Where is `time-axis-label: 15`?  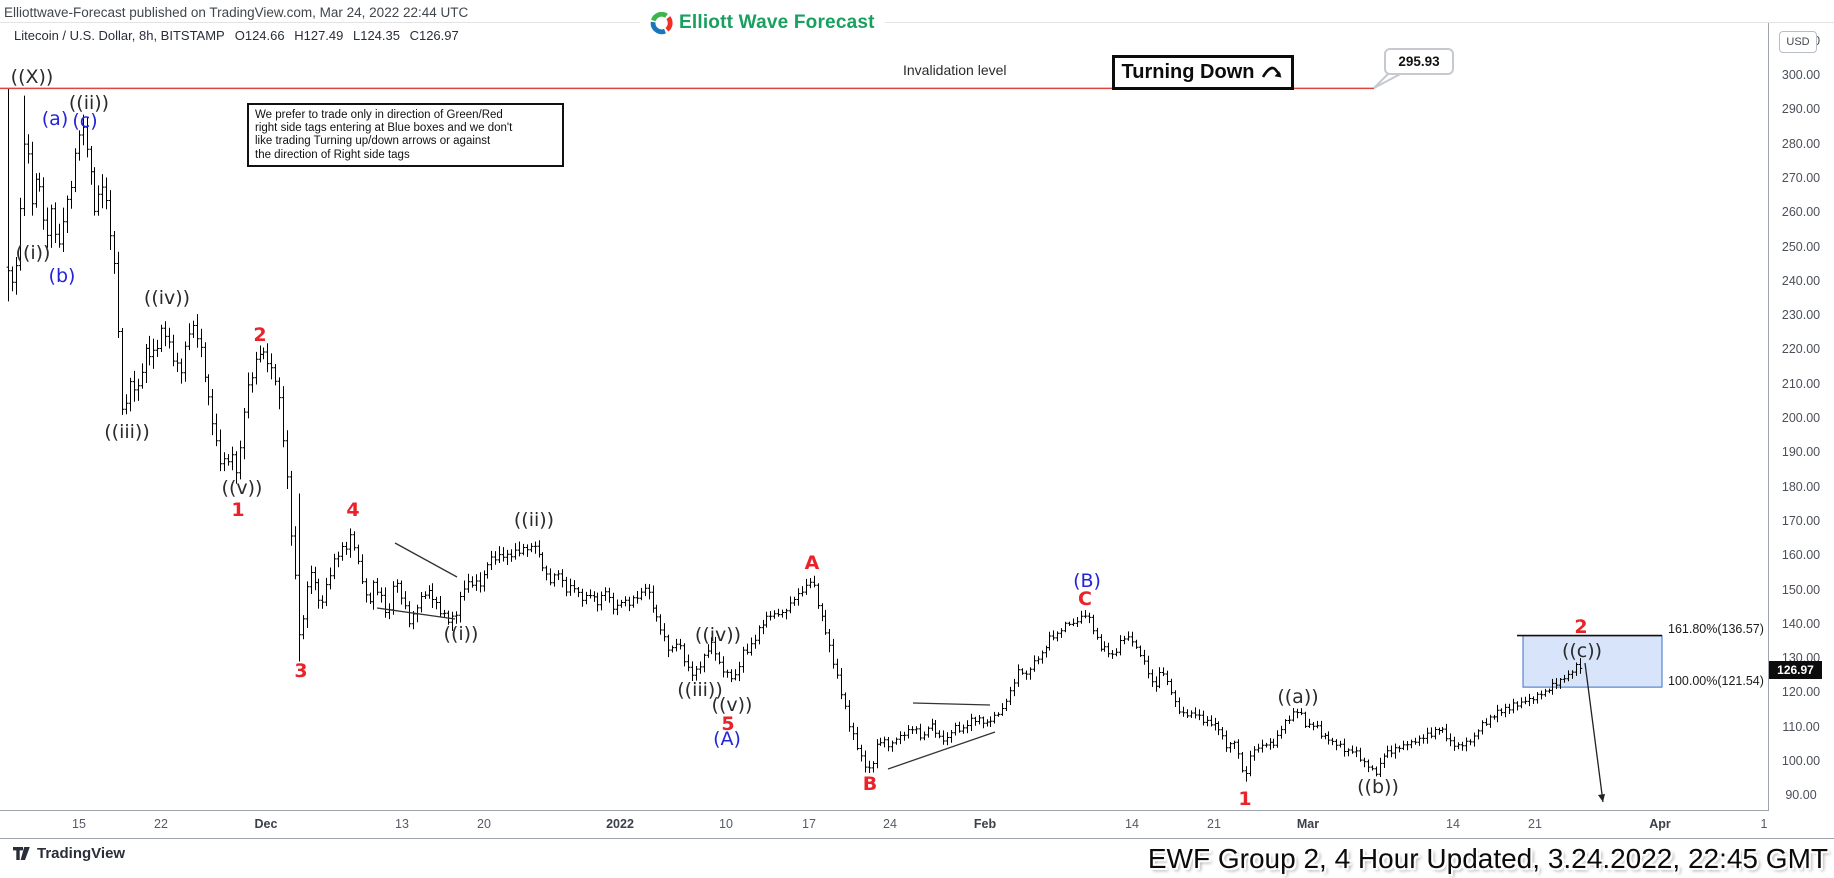
time-axis-label: 15 is located at coordinates (79, 824).